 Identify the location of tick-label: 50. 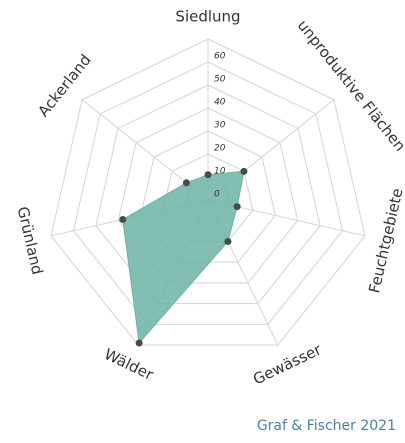
(220, 80).